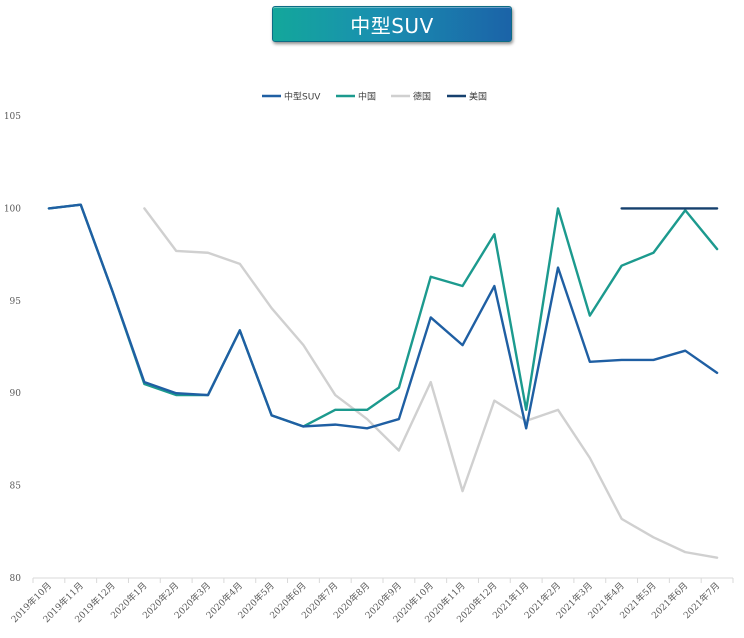 The height and width of the screenshot is (638, 744). I want to click on y-tick-label: 90, so click(16, 394).